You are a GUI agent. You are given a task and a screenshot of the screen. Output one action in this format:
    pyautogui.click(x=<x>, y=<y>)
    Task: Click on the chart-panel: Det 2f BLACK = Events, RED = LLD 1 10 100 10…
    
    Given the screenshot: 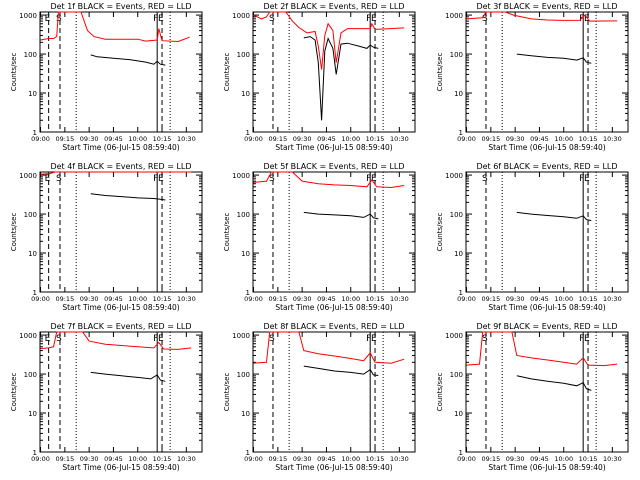 What is the action you would take?
    pyautogui.click(x=319, y=77)
    